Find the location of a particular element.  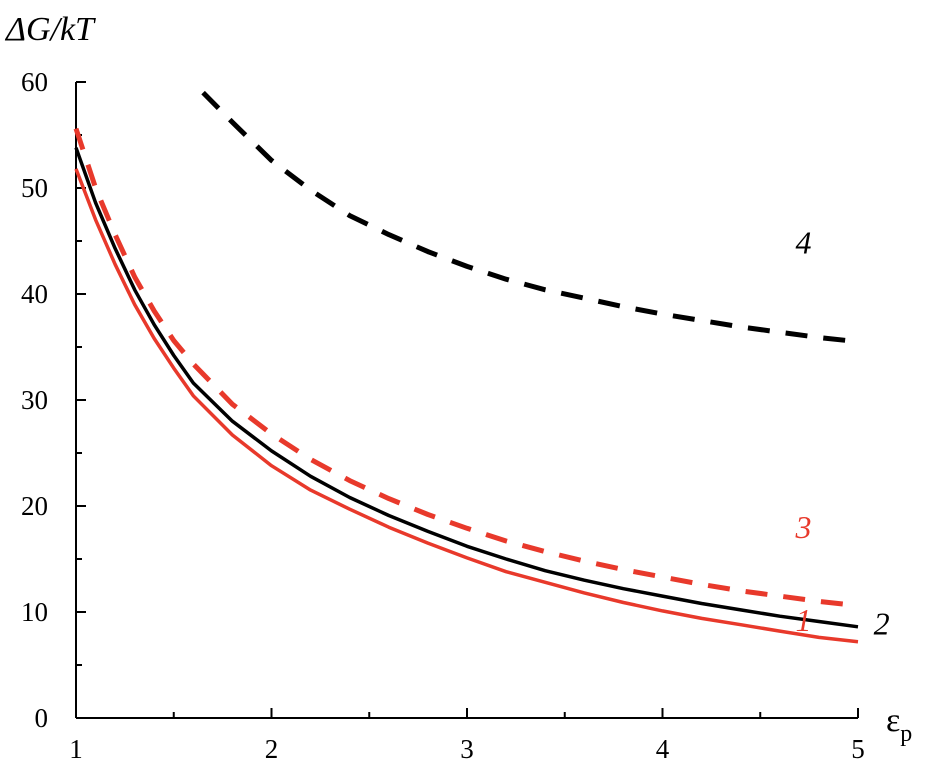

y-tick-label: 50 is located at coordinates (34, 188).